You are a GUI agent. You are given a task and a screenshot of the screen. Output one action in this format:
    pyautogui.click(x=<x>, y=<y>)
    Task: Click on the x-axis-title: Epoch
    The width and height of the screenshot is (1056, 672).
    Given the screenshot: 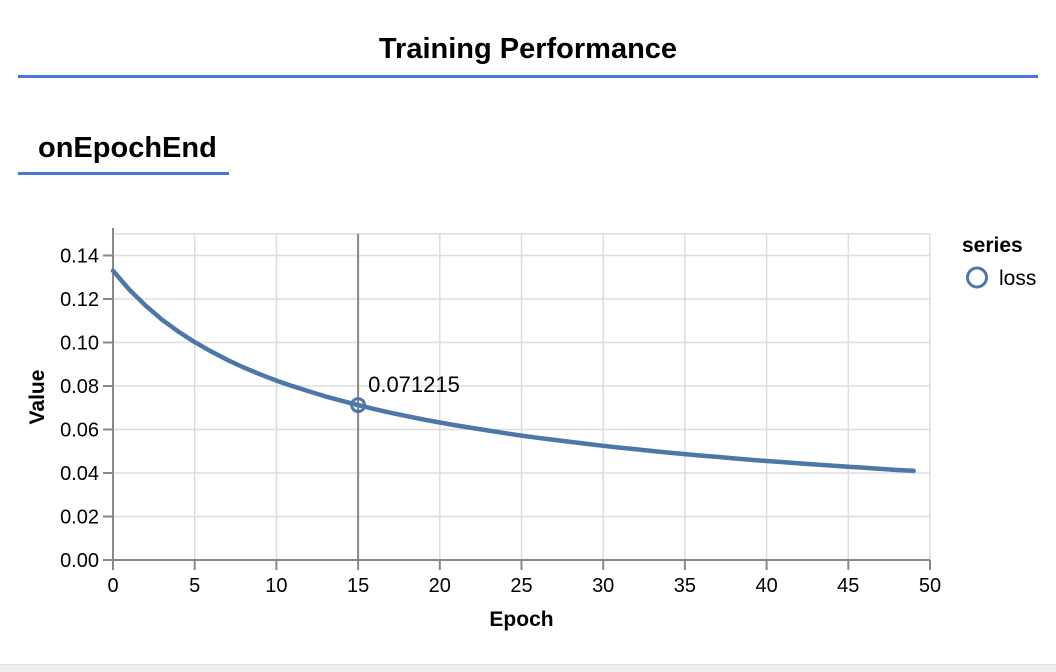 What is the action you would take?
    pyautogui.click(x=521, y=619)
    